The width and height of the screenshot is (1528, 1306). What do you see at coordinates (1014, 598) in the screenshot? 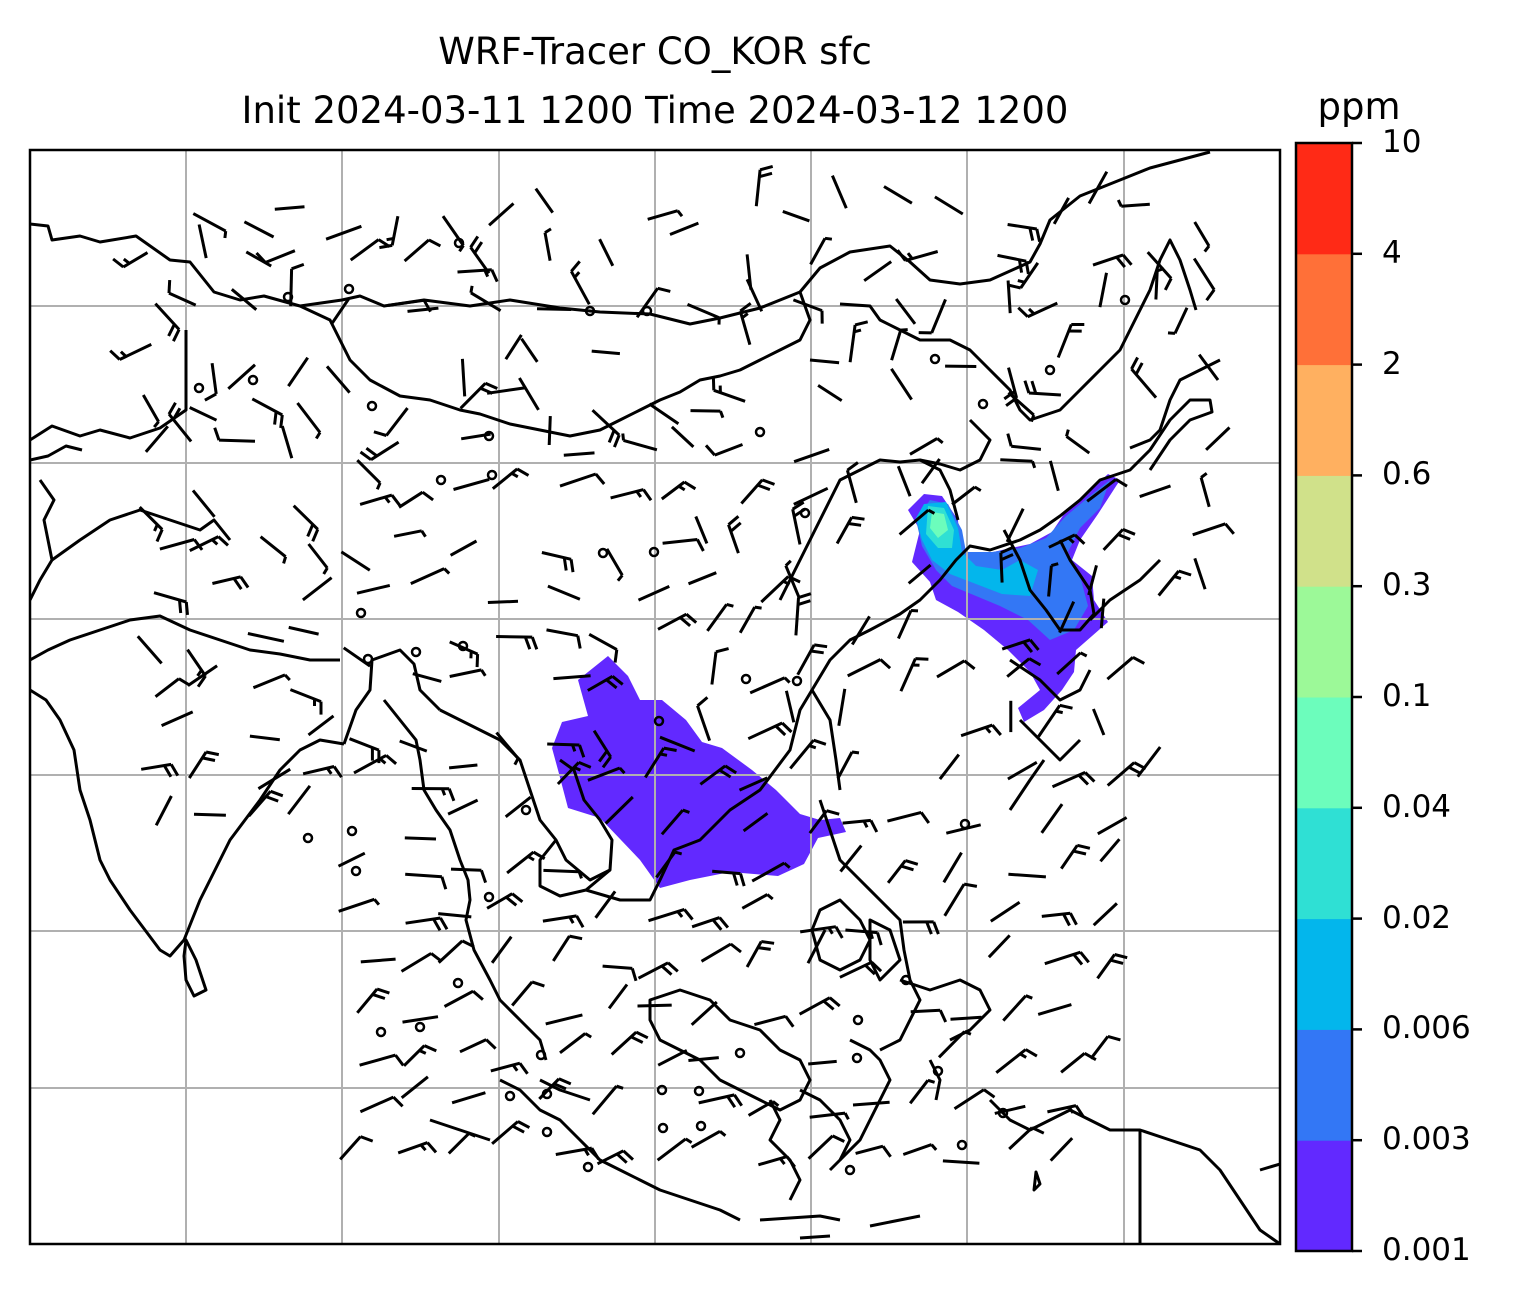
I see `tracer-plume-korea` at bounding box center [1014, 598].